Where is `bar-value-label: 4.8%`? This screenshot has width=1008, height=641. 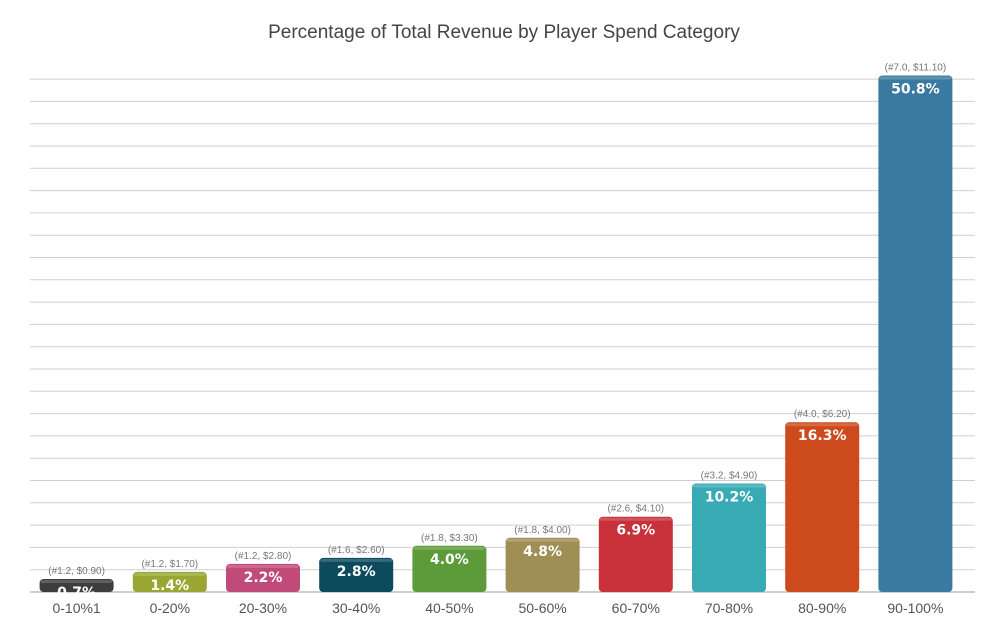
bar-value-label: 4.8% is located at coordinates (542, 552).